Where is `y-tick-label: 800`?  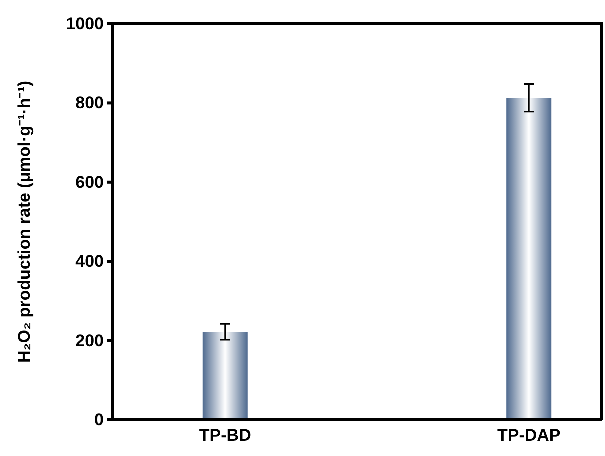
y-tick-label: 800 is located at coordinates (90, 103).